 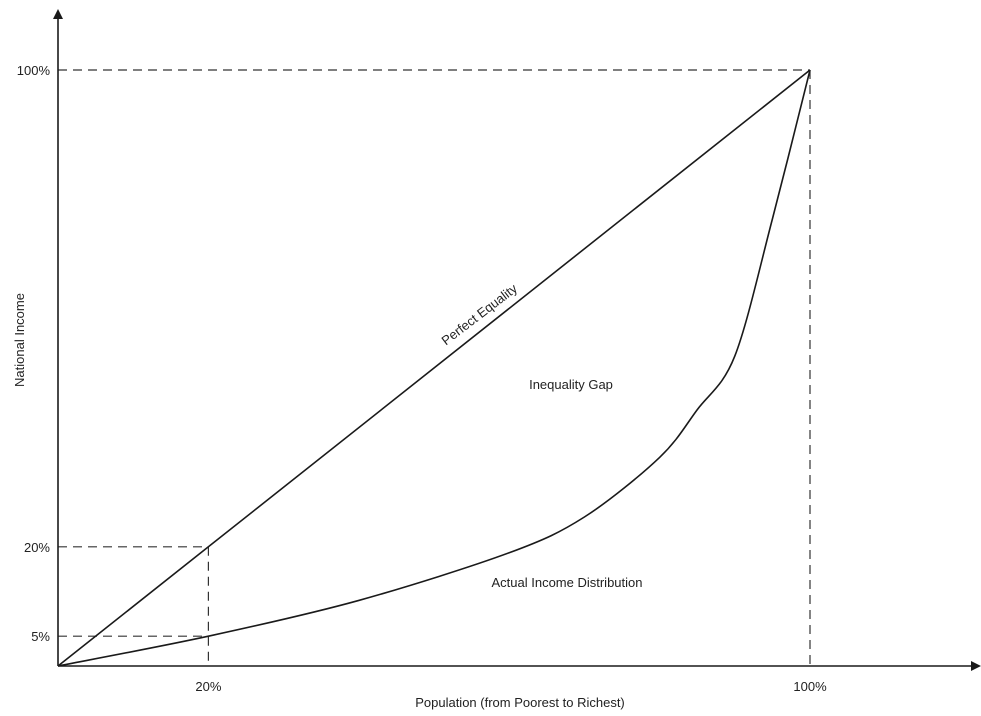 What do you see at coordinates (571, 384) in the screenshot?
I see `inequality-gap-label: Inequality Gap` at bounding box center [571, 384].